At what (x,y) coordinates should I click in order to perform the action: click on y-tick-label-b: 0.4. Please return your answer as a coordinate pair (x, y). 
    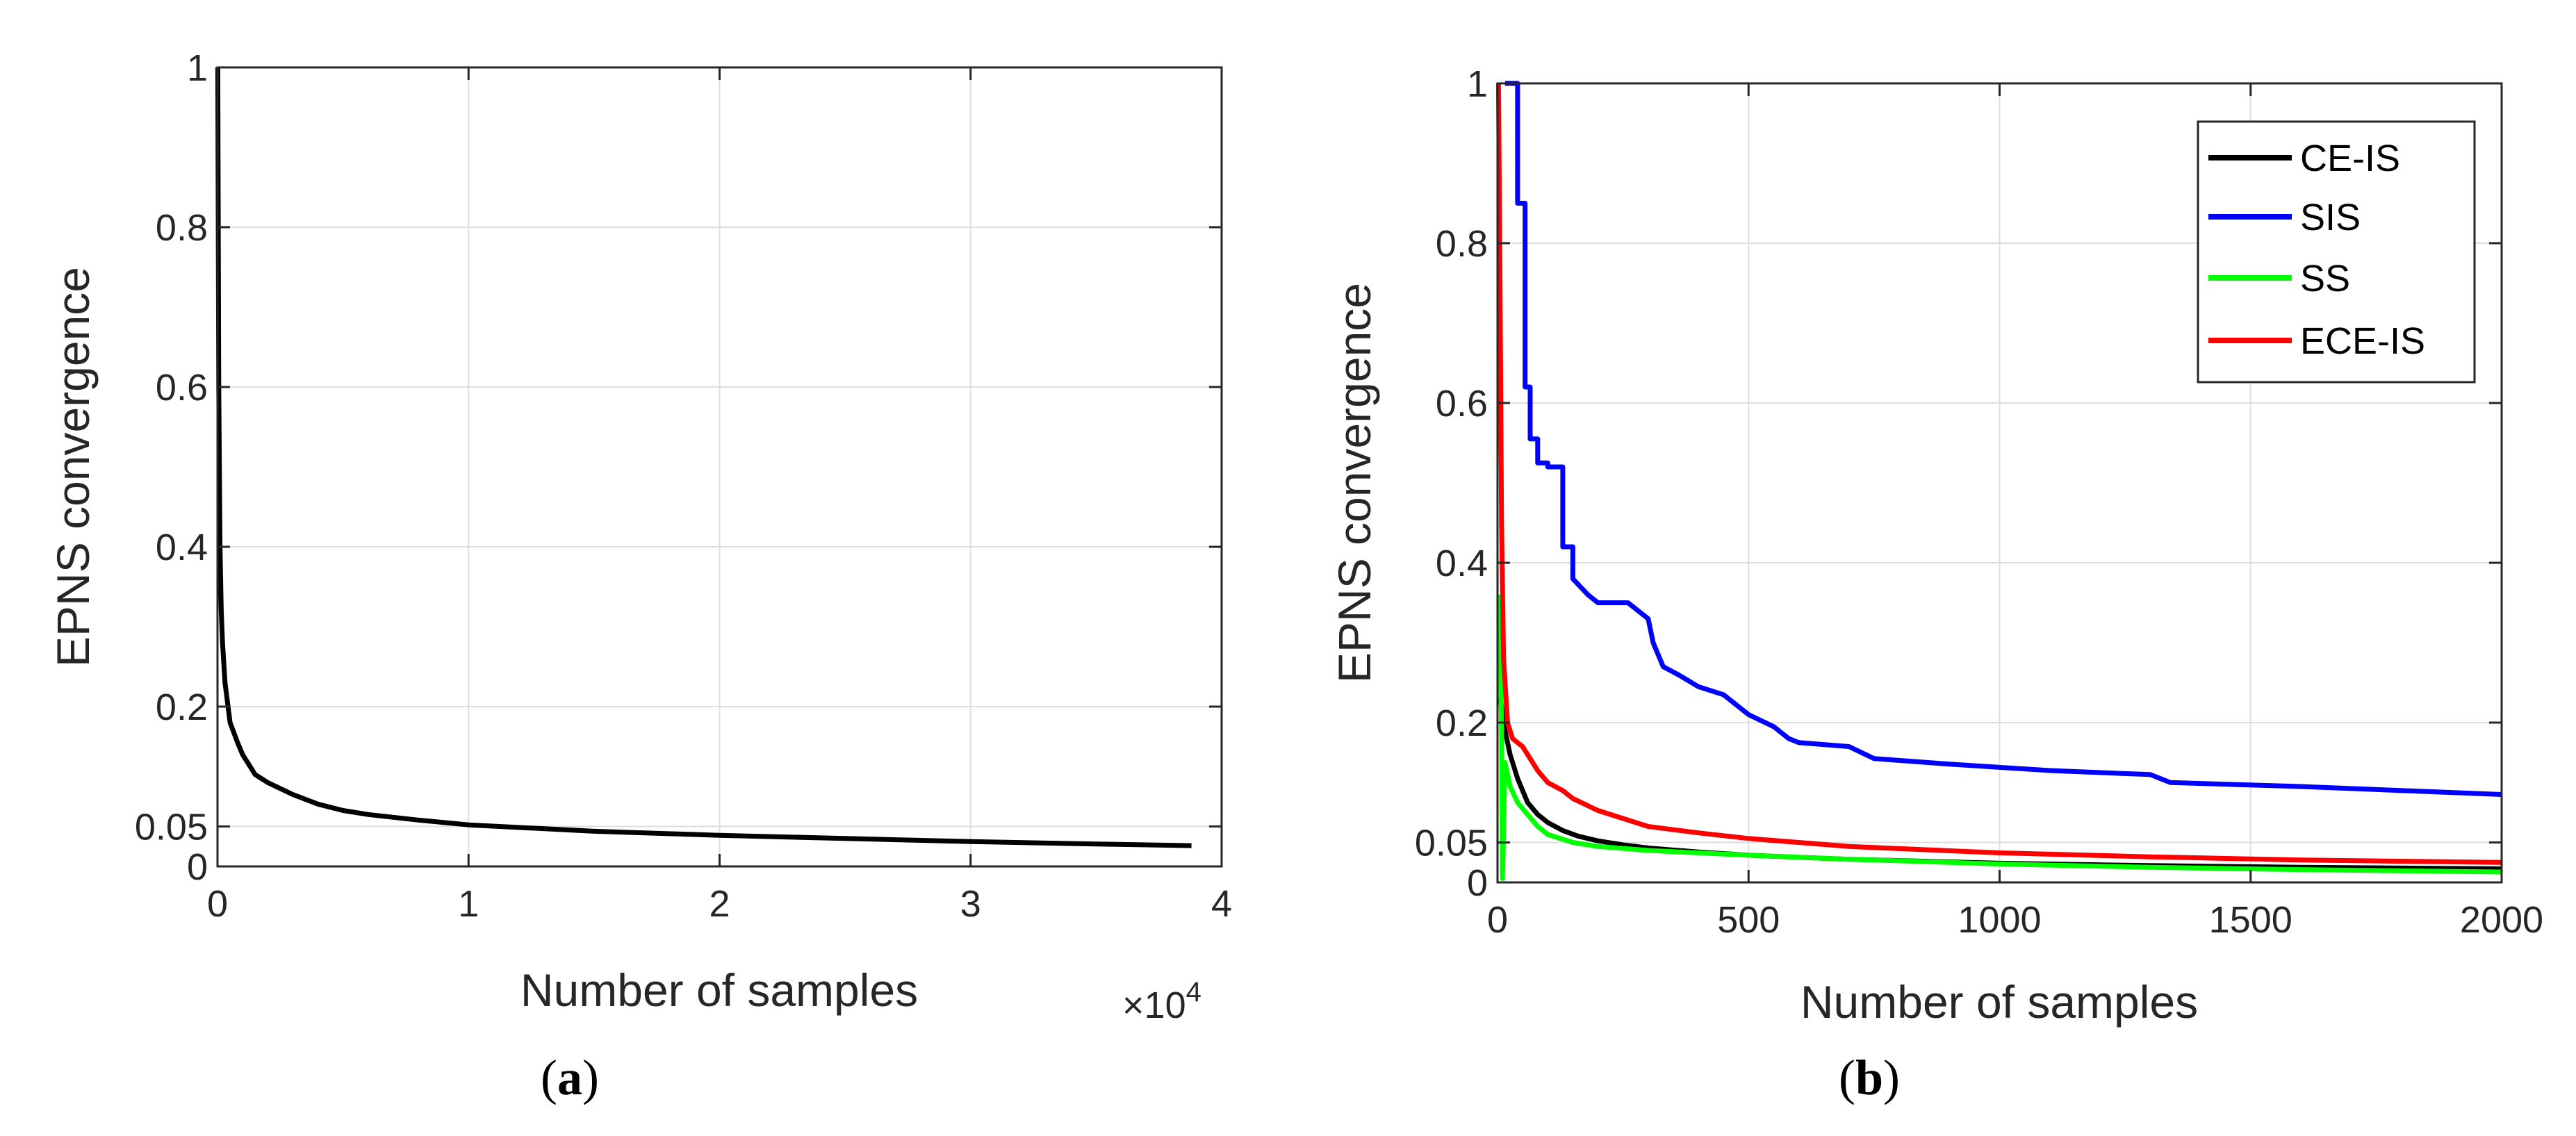
    Looking at the image, I should click on (1462, 563).